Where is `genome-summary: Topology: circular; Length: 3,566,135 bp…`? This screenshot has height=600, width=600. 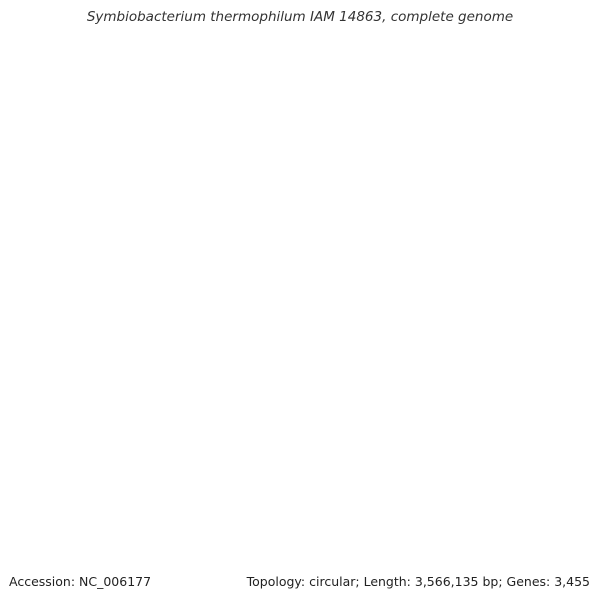
genome-summary: Topology: circular; Length: 3,566,135 bp… is located at coordinates (418, 581).